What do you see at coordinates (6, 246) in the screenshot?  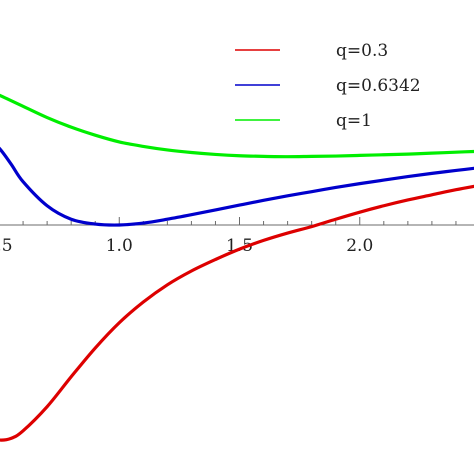 I see `x-tick-label: 0.5` at bounding box center [6, 246].